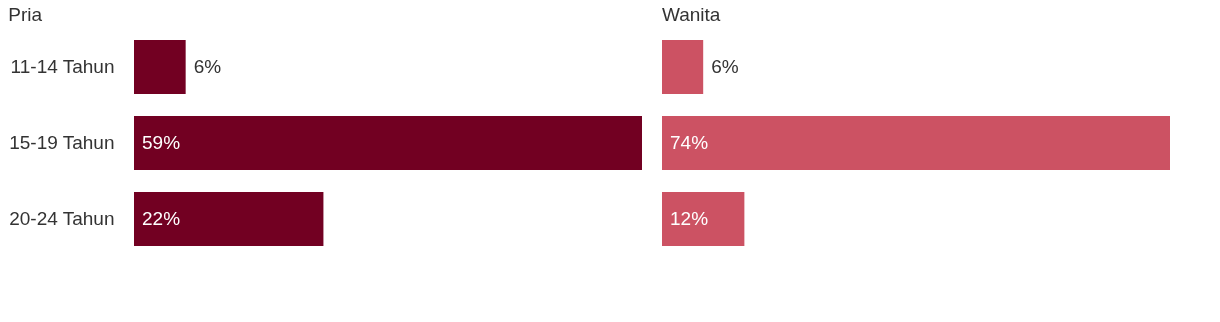 This screenshot has width=1220, height=322. I want to click on chart-title: Pria, so click(25, 14).